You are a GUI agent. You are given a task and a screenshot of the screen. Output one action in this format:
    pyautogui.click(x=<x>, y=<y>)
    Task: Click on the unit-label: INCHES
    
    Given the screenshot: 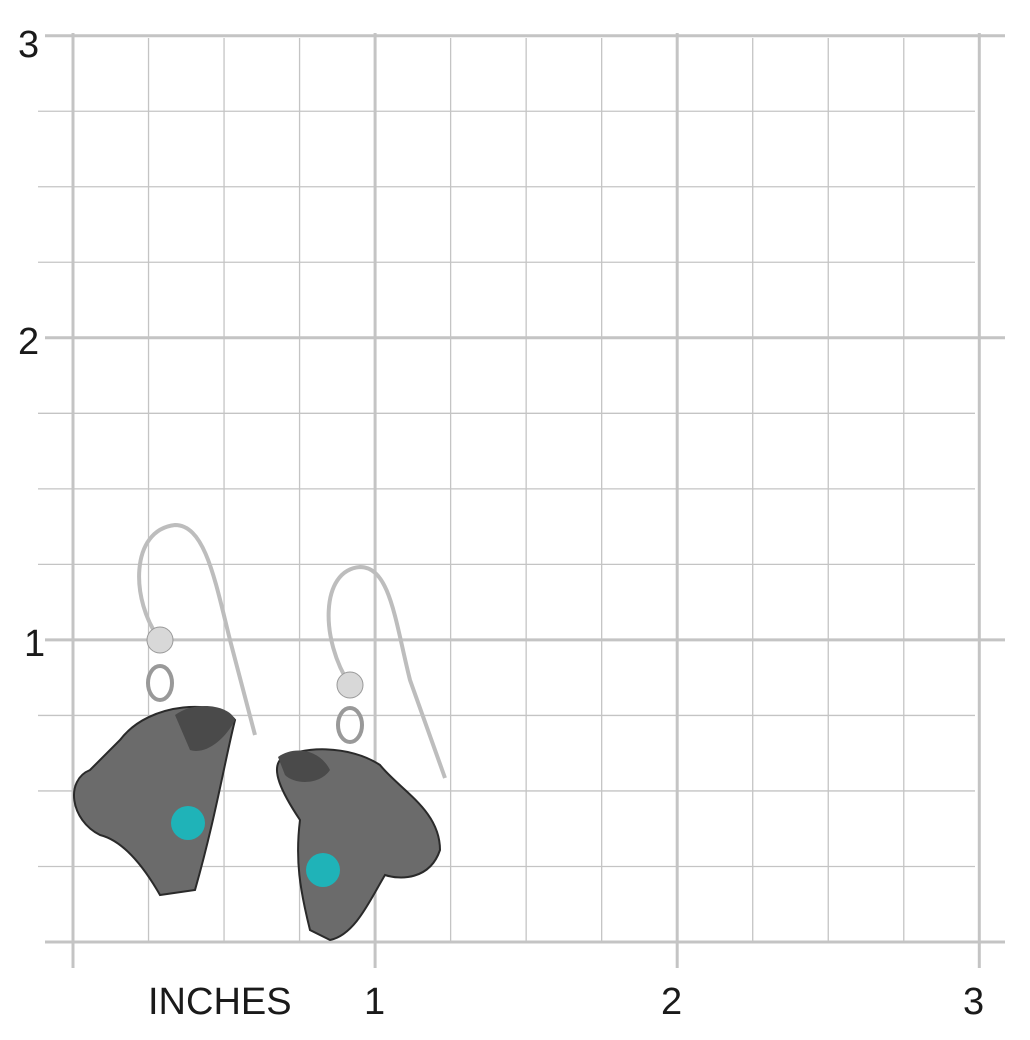 What is the action you would take?
    pyautogui.click(x=220, y=1002)
    